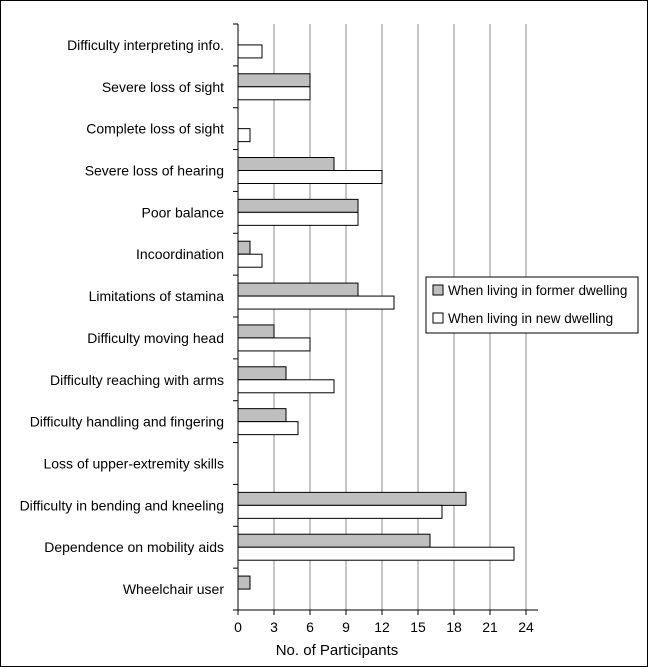 Image resolution: width=648 pixels, height=667 pixels. Describe the element at coordinates (346, 627) in the screenshot. I see `x-tick-label: 9` at that location.